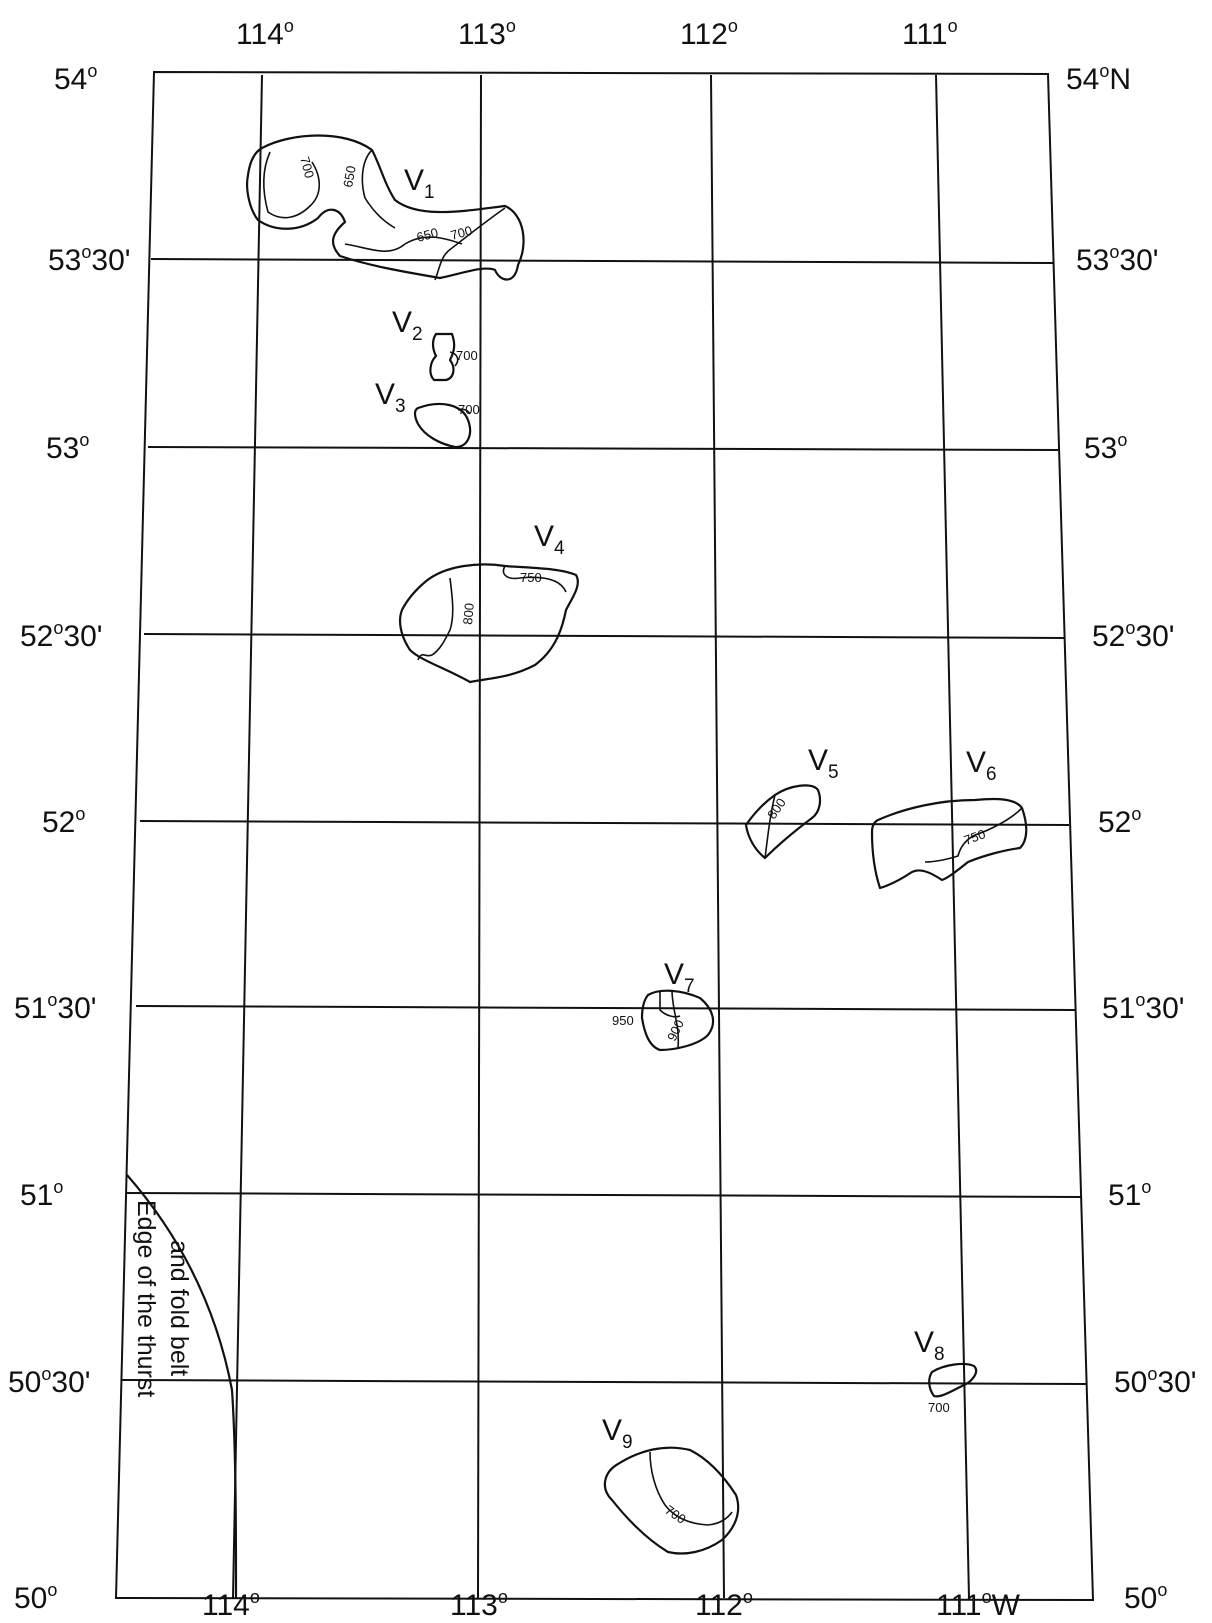 The image size is (1212, 1623). Describe the element at coordinates (1145, 1597) in the screenshot. I see `right-lat-label: 50o` at that location.